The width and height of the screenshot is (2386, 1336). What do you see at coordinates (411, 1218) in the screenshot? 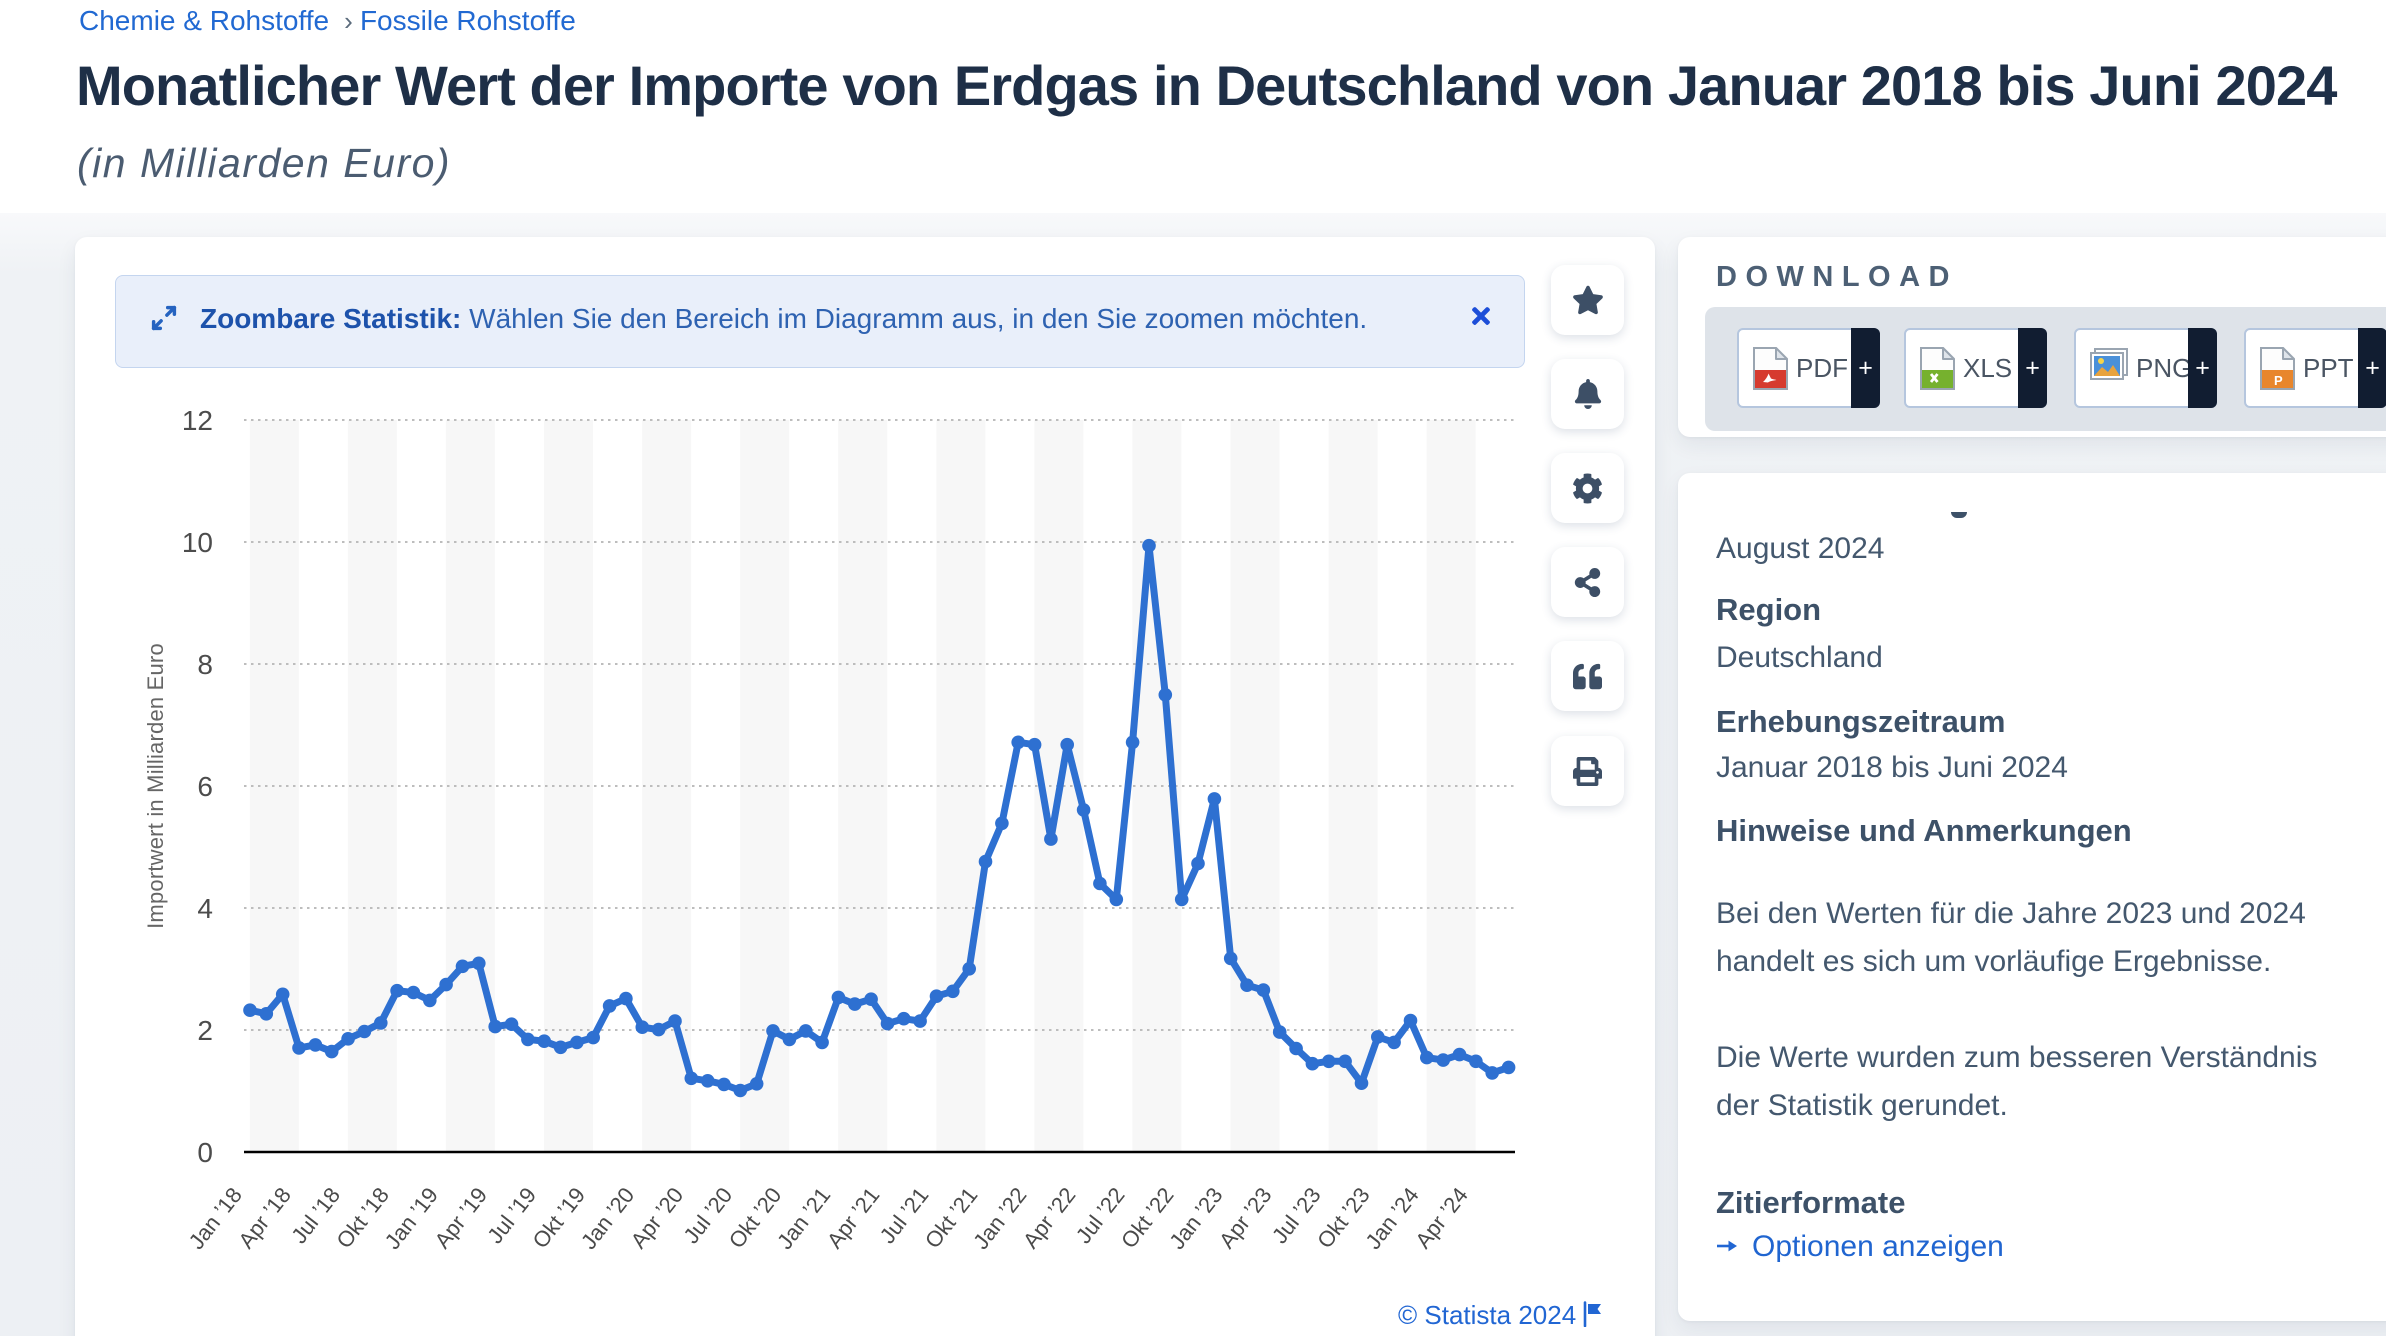
I see `svg-text: Jan ’19` at bounding box center [411, 1218].